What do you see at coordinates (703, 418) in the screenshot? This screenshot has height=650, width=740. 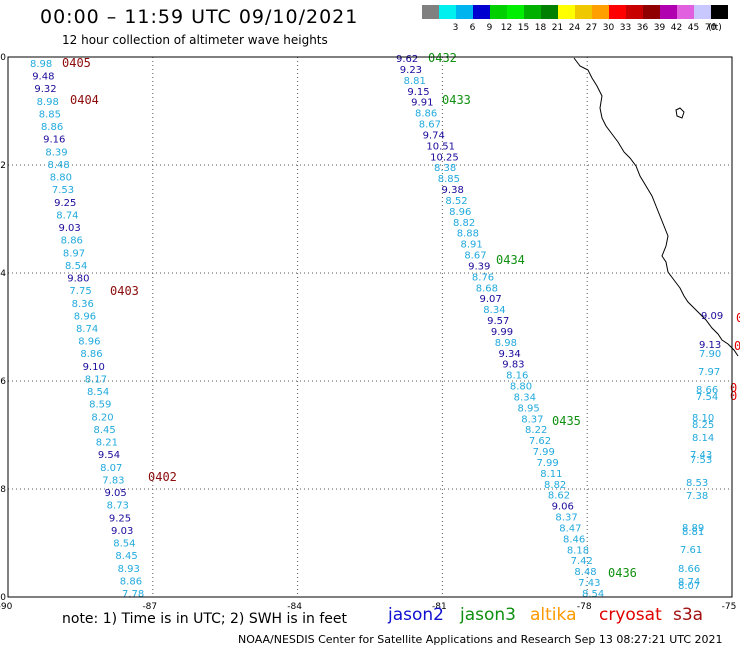 I see `track3-value: 8.10` at bounding box center [703, 418].